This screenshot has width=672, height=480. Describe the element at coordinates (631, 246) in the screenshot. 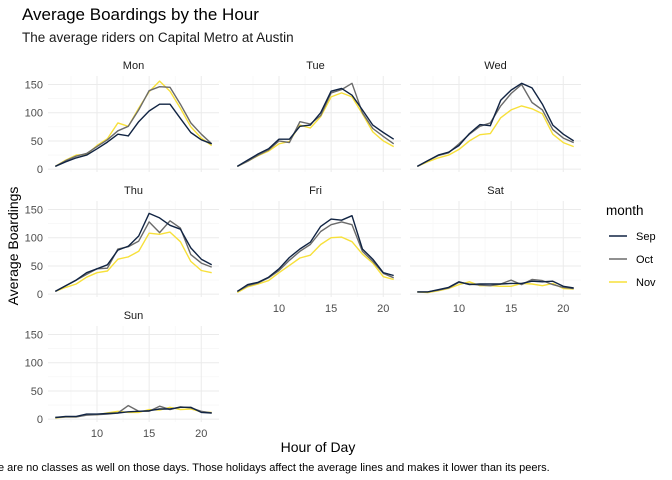

I see `legend: month Sep Oct Nov` at that location.